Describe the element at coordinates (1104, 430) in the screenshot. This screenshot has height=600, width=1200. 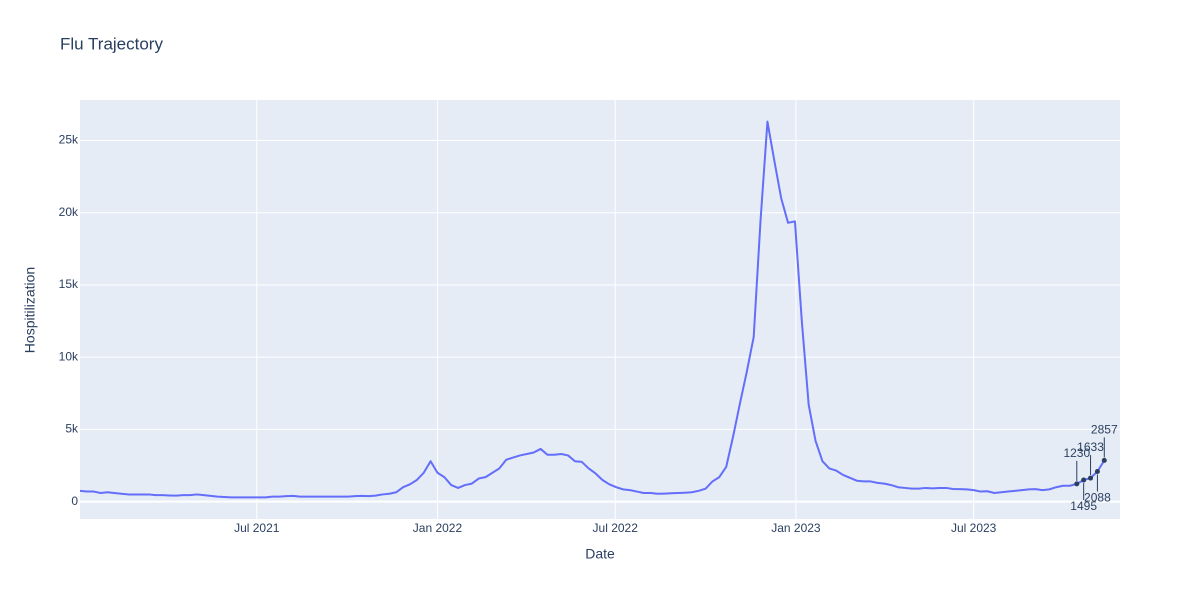
I see `annotation-label: 2857` at that location.